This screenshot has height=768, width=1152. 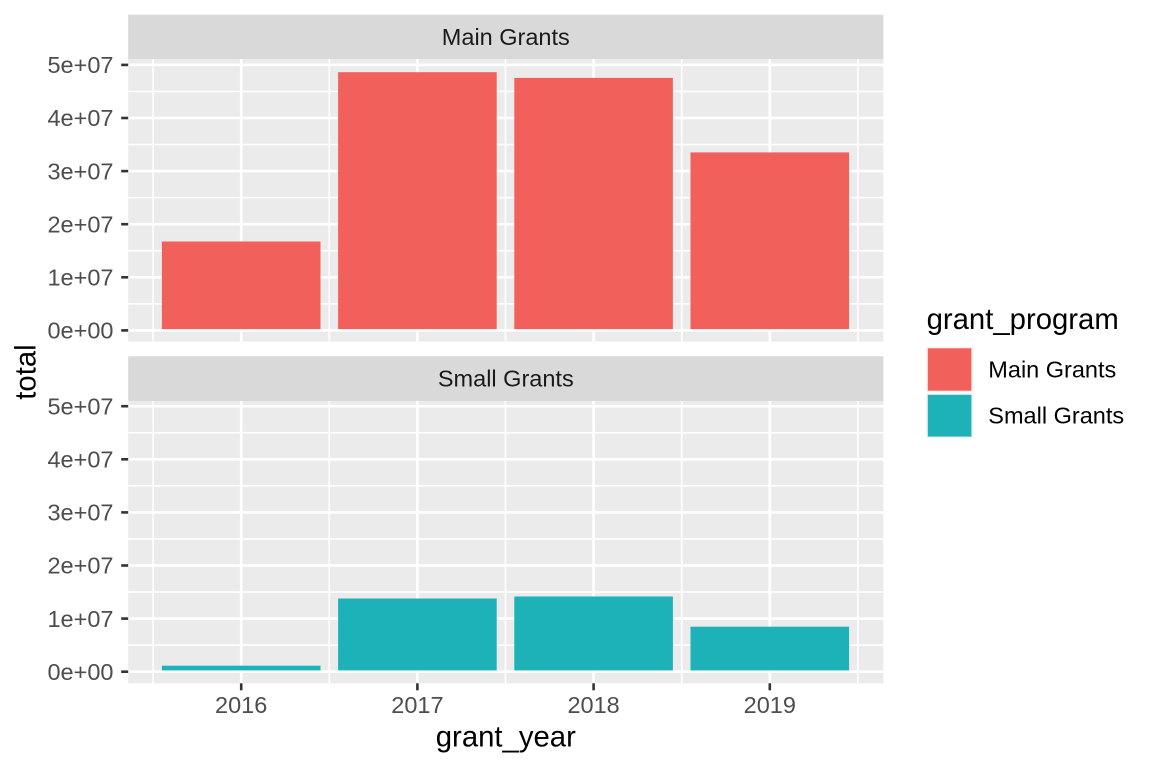 What do you see at coordinates (241, 705) in the screenshot?
I see `svg-text: 2016` at bounding box center [241, 705].